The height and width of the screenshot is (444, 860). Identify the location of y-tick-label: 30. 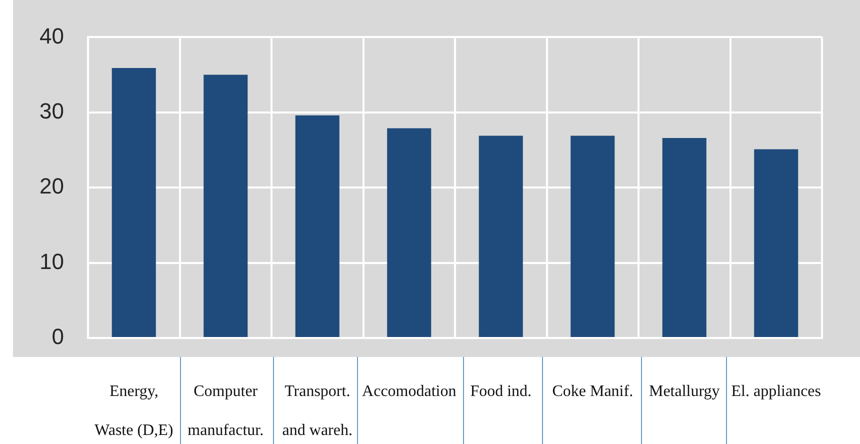
(52, 111).